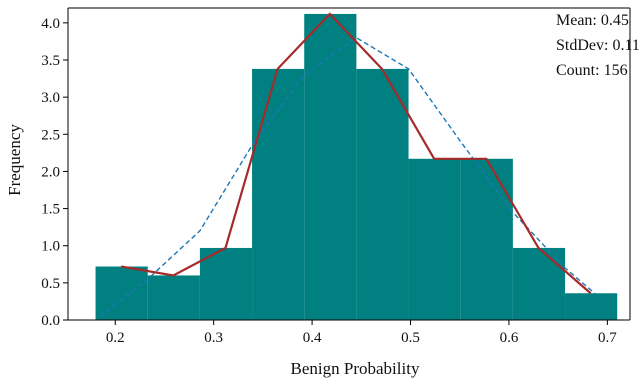 This screenshot has width=642, height=382. Describe the element at coordinates (312, 338) in the screenshot. I see `x-tick-label: 0.4` at that location.